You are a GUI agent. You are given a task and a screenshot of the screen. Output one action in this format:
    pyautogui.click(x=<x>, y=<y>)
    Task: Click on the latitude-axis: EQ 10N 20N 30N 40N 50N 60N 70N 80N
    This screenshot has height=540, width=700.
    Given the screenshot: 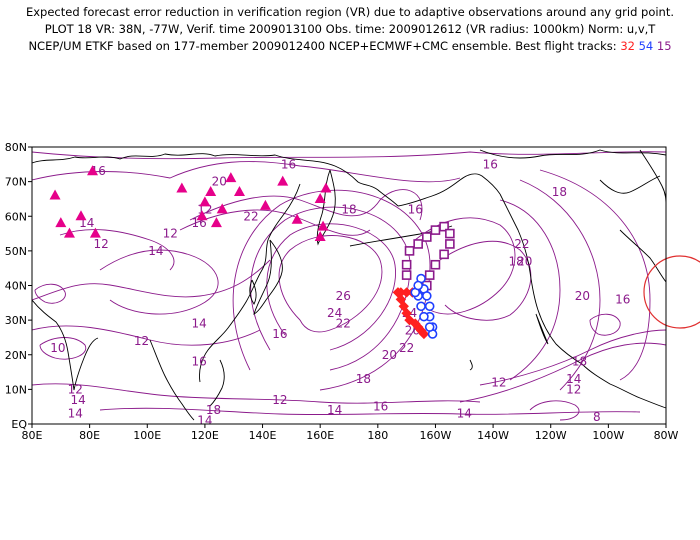 What is the action you would take?
    pyautogui.click(x=18, y=286)
    